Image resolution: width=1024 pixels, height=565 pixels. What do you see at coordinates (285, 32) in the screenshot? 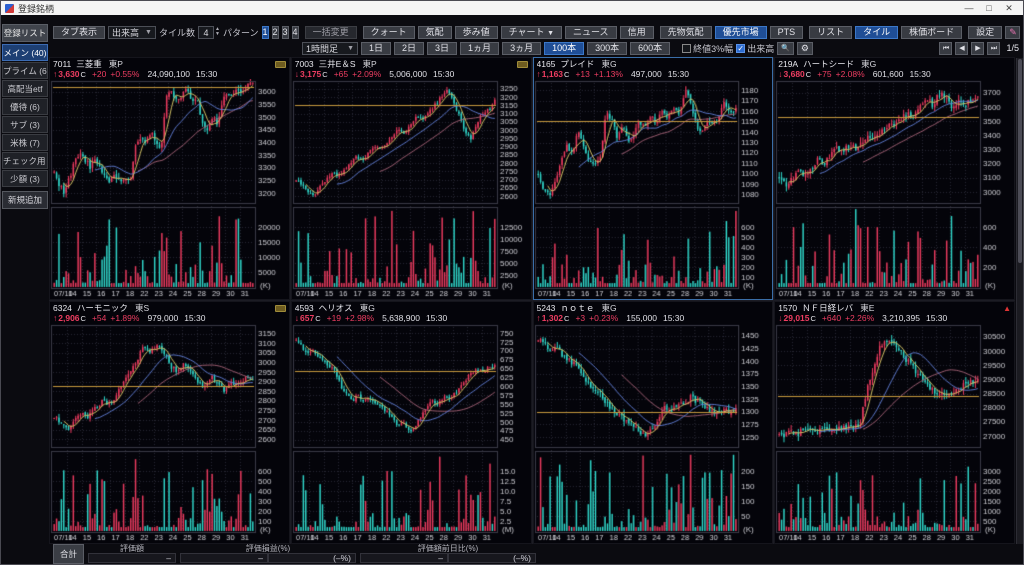
I see `pattern-3-button: 3` at bounding box center [285, 32].